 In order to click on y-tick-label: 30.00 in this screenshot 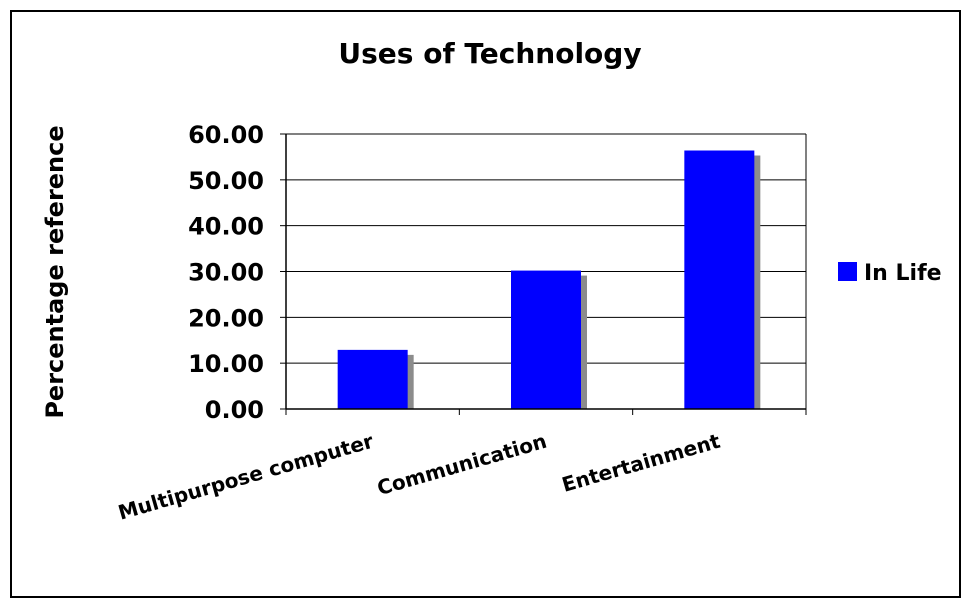, I will do `click(226, 273)`.